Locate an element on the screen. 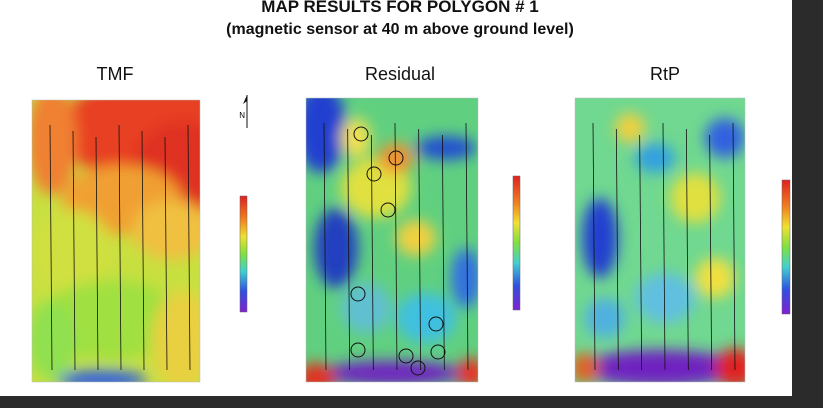 The image size is (823, 408). panel-title: RtP is located at coordinates (665, 74).